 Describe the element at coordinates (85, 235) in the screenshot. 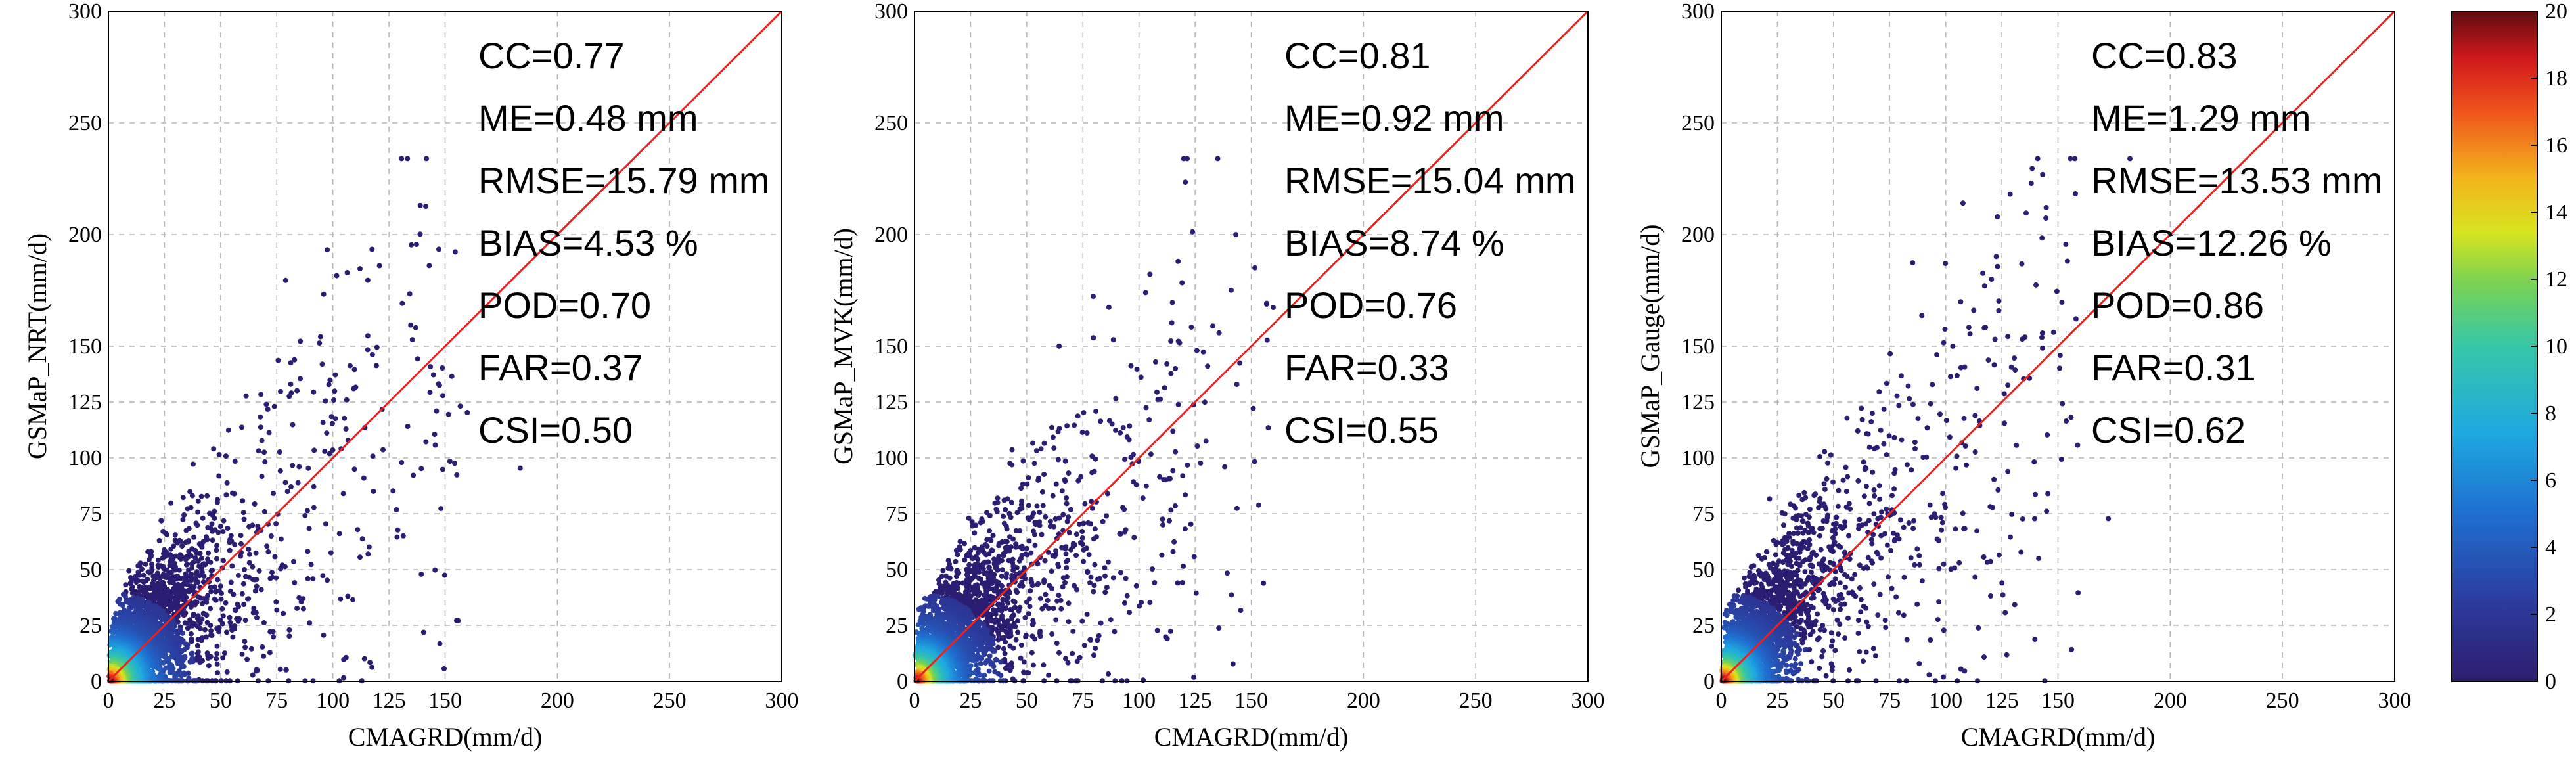

I see `y-tick-label: 200` at that location.